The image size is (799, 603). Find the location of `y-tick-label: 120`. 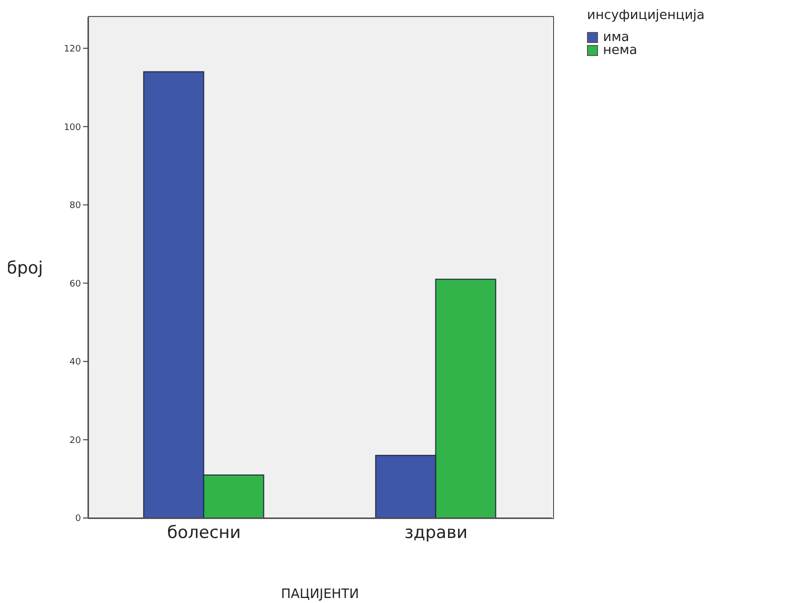

y-tick-label: 120 is located at coordinates (73, 49).